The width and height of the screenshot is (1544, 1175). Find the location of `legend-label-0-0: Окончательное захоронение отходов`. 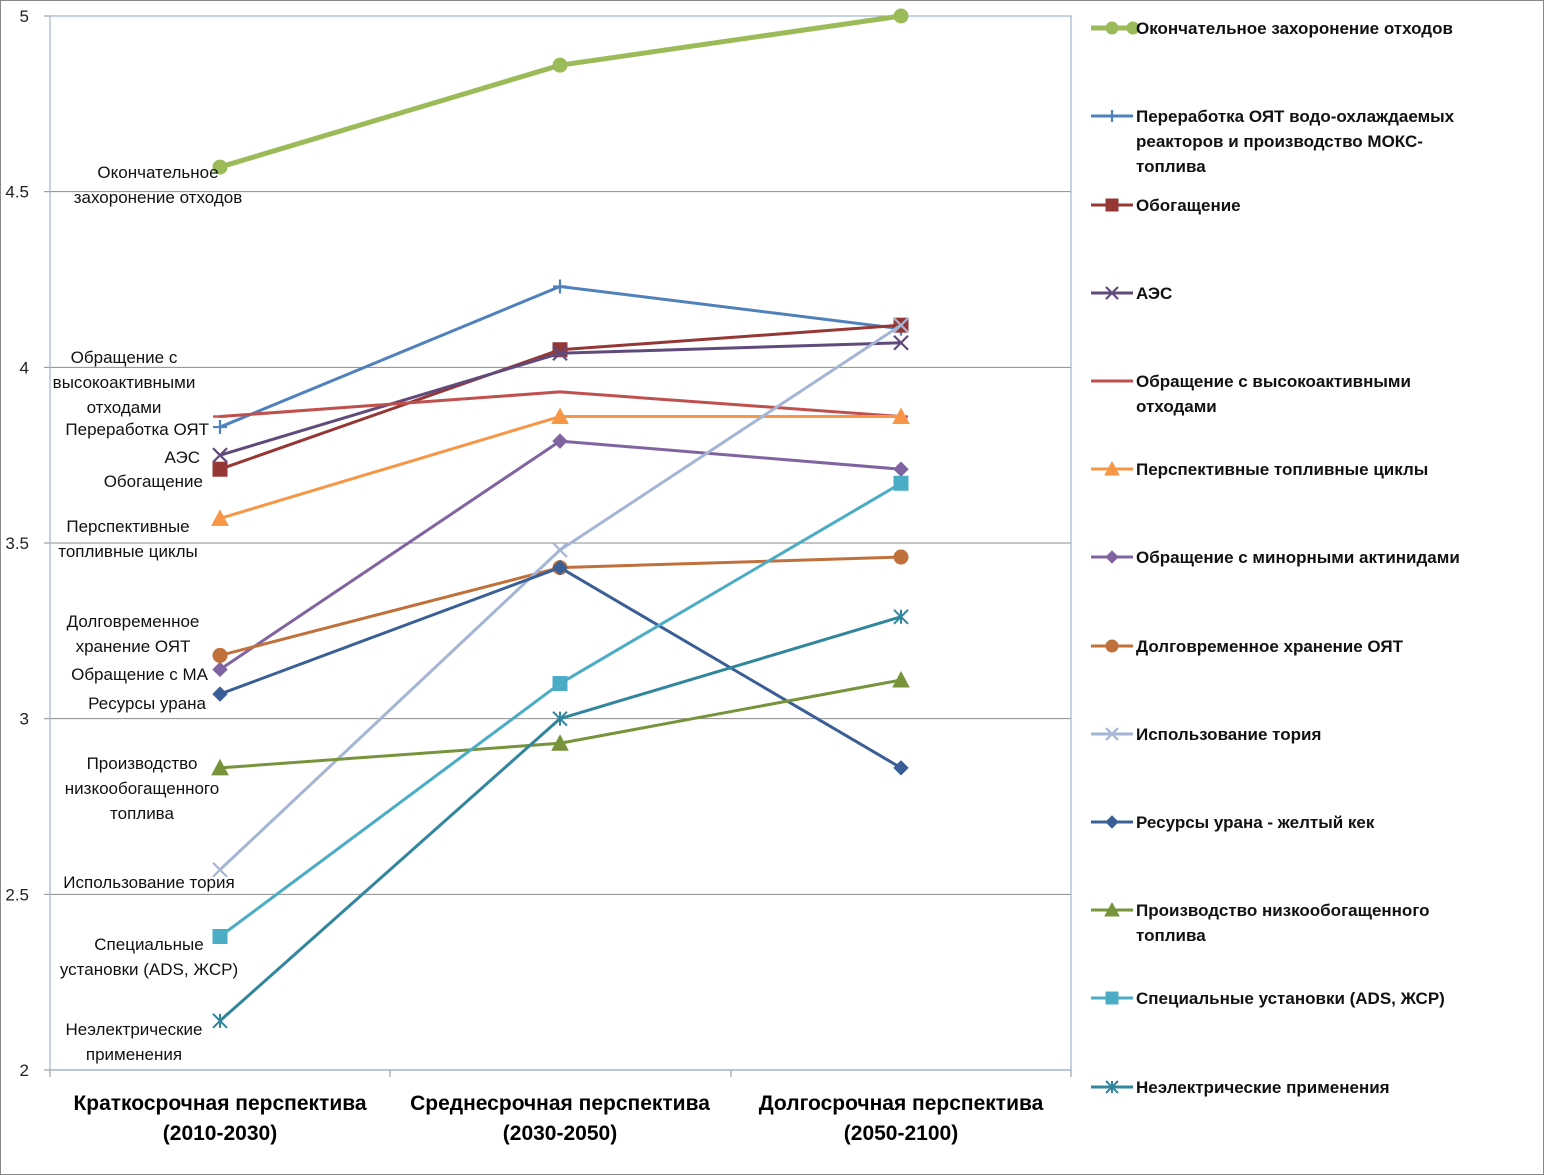

legend-label-0-0: Окончательное захоронение отходов is located at coordinates (1294, 28).